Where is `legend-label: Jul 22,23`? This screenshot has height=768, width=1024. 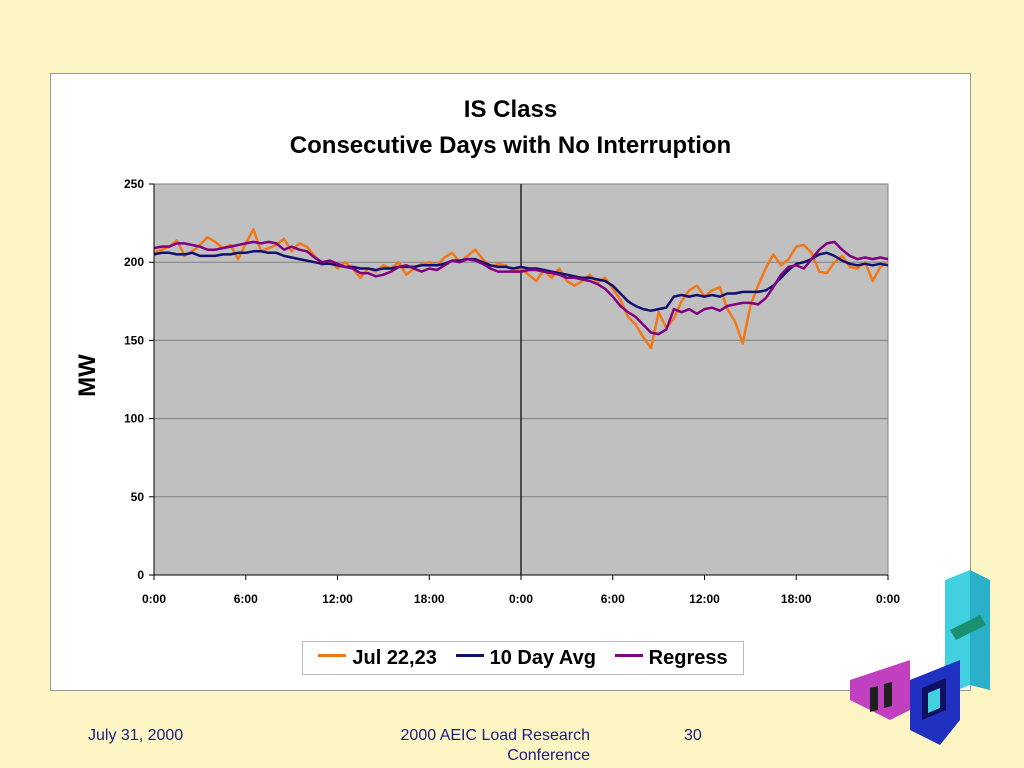 legend-label: Jul 22,23 is located at coordinates (394, 657).